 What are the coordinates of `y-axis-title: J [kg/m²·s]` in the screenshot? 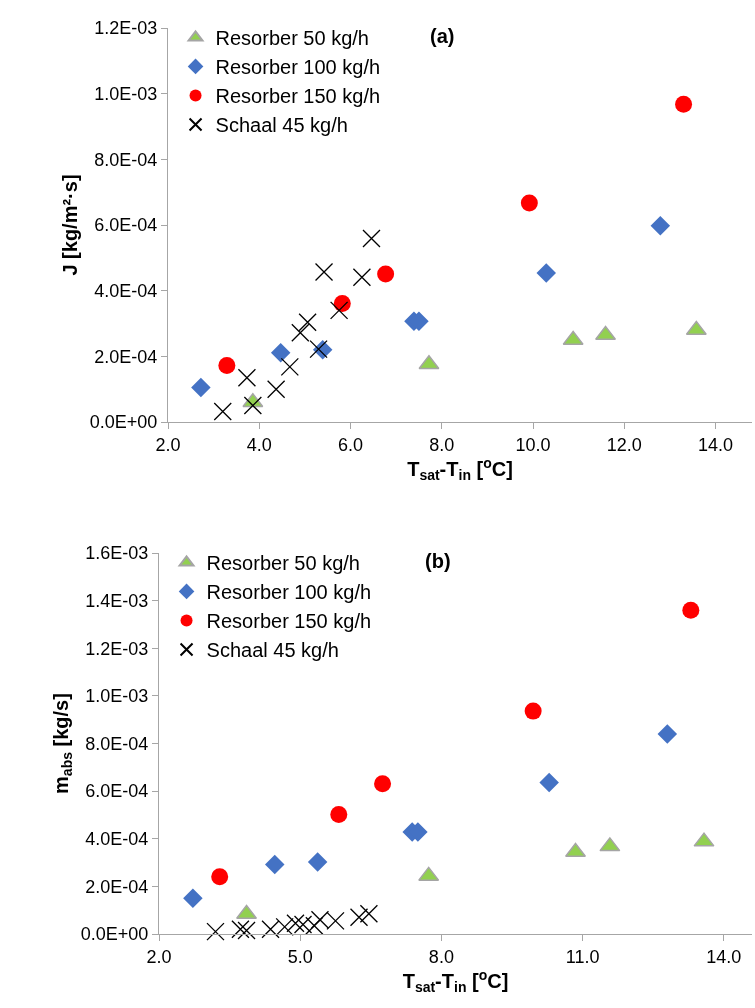 It's located at (70, 225).